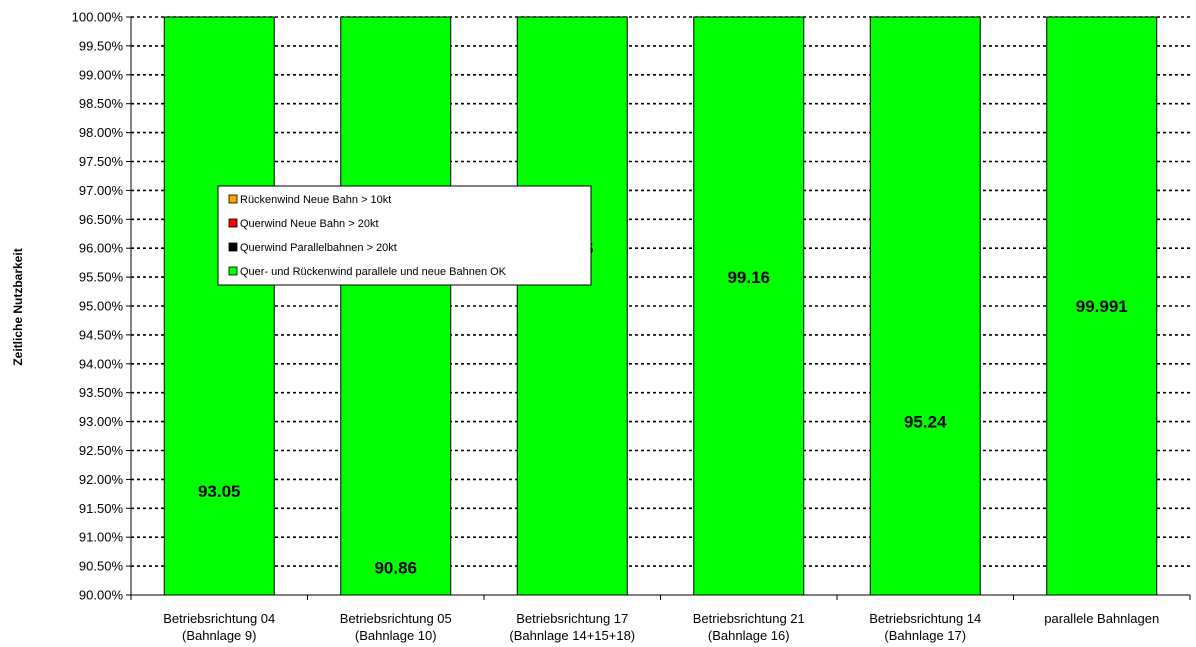  I want to click on y-tick-label: 93.00%, so click(101, 421).